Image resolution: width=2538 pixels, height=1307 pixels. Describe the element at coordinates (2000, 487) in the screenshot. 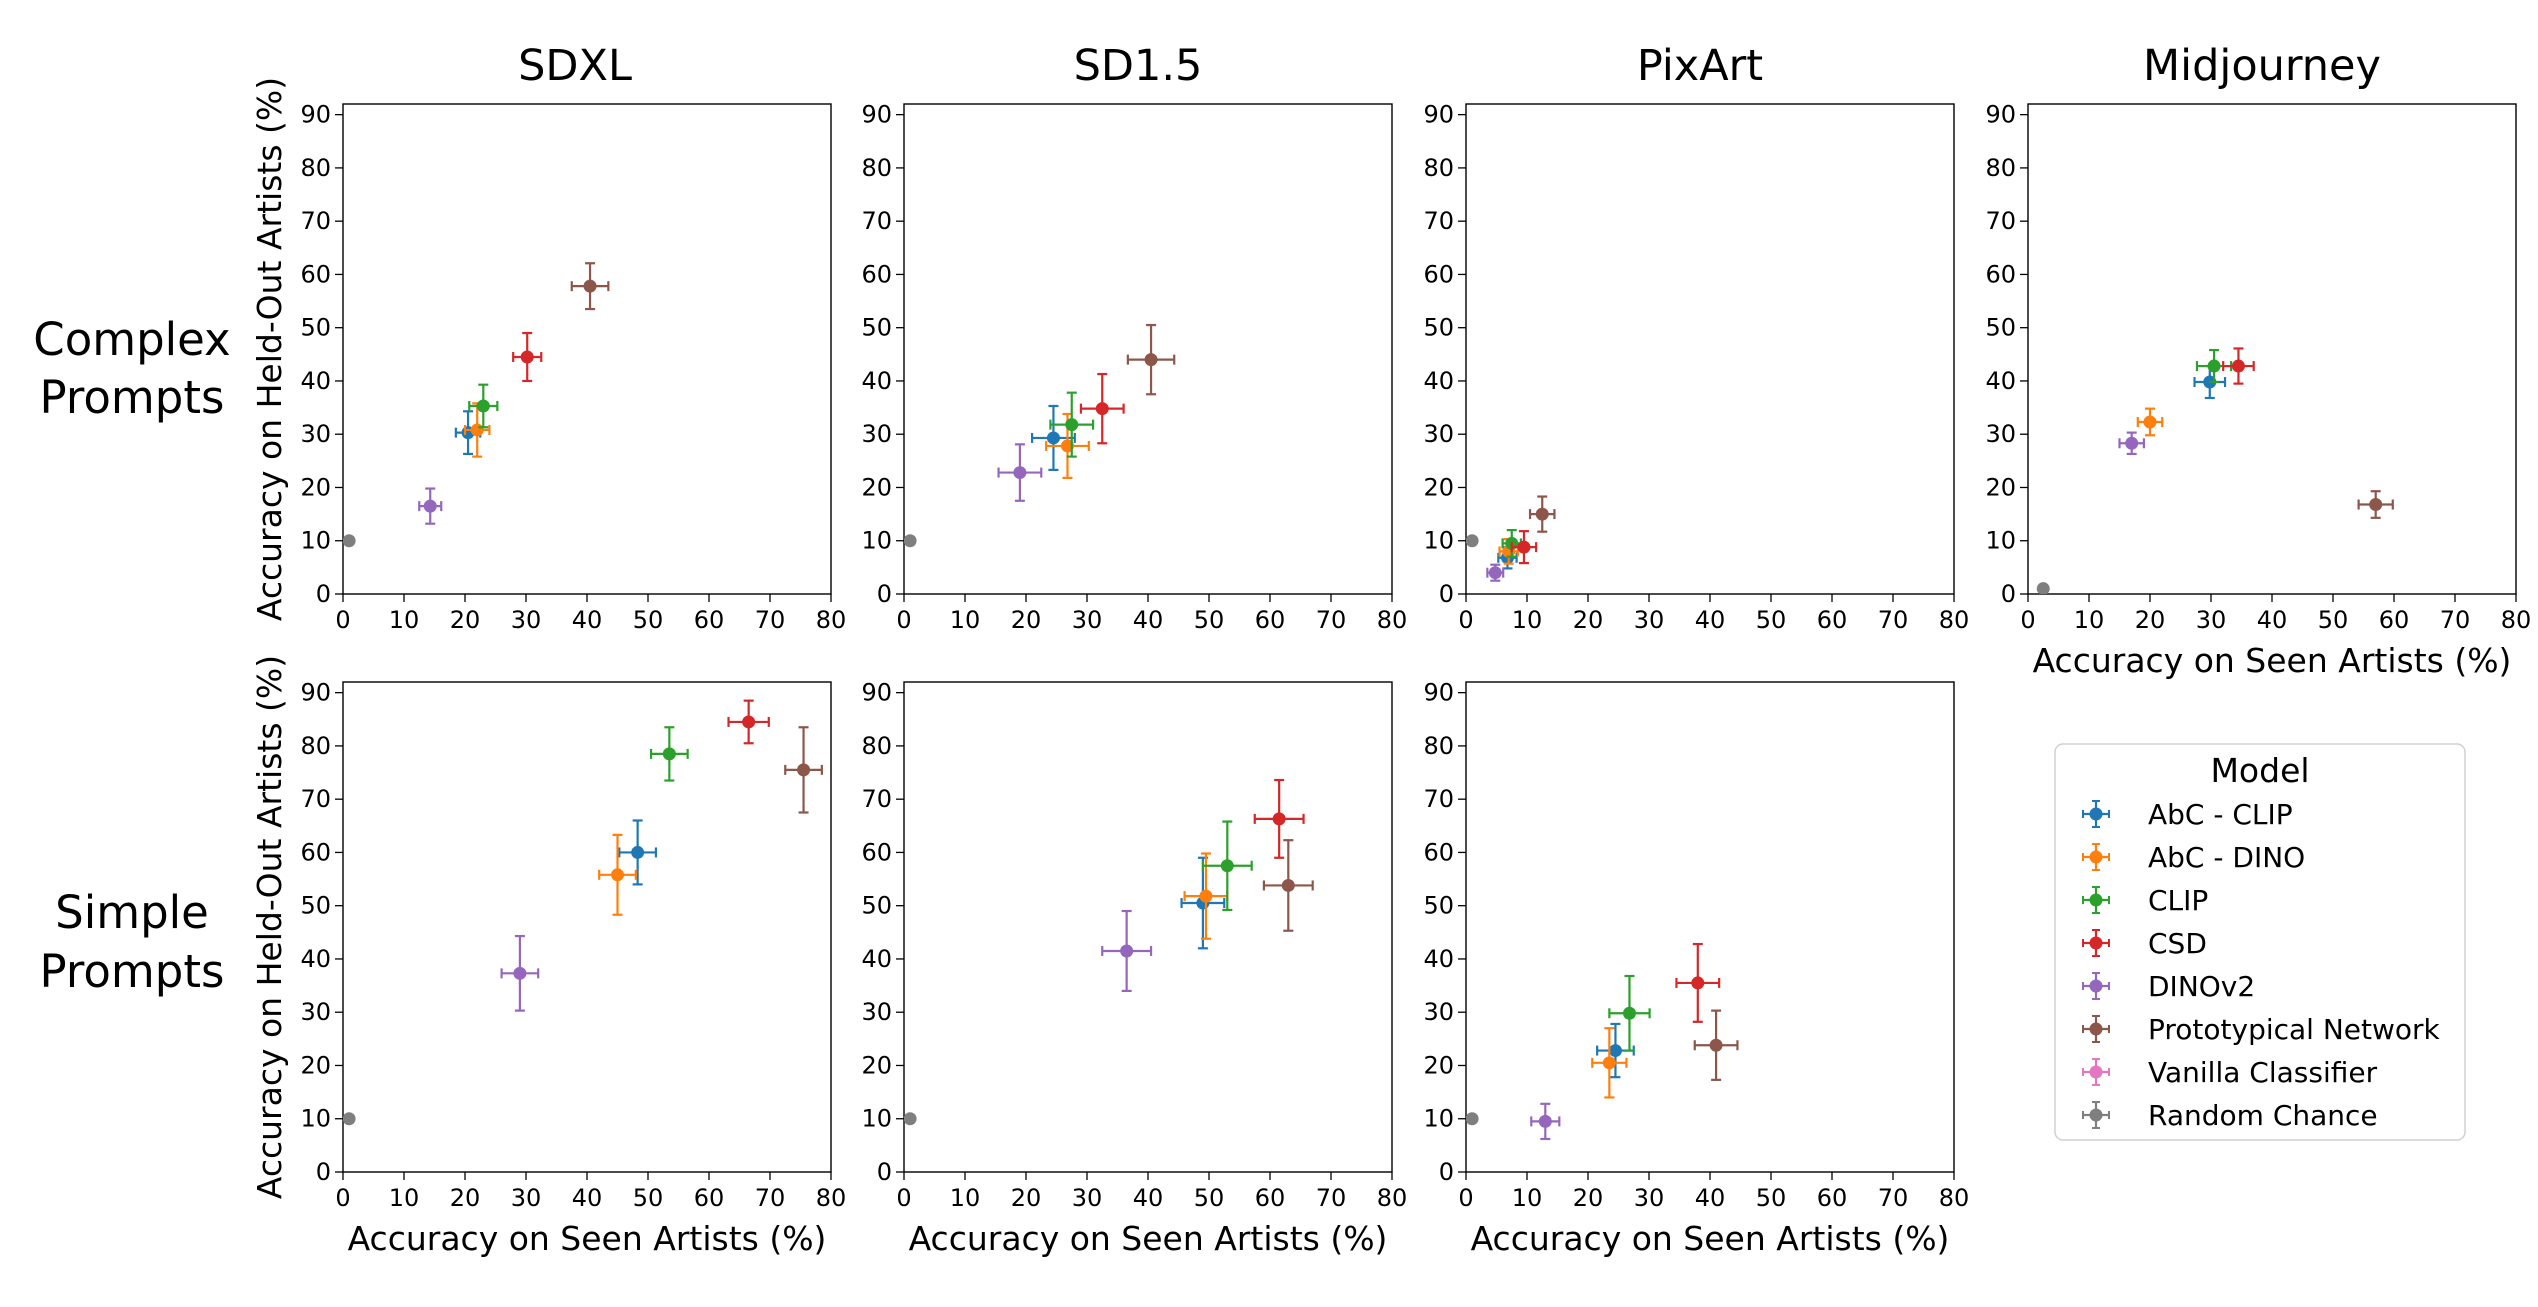

I see `y-tick-label: 20` at that location.